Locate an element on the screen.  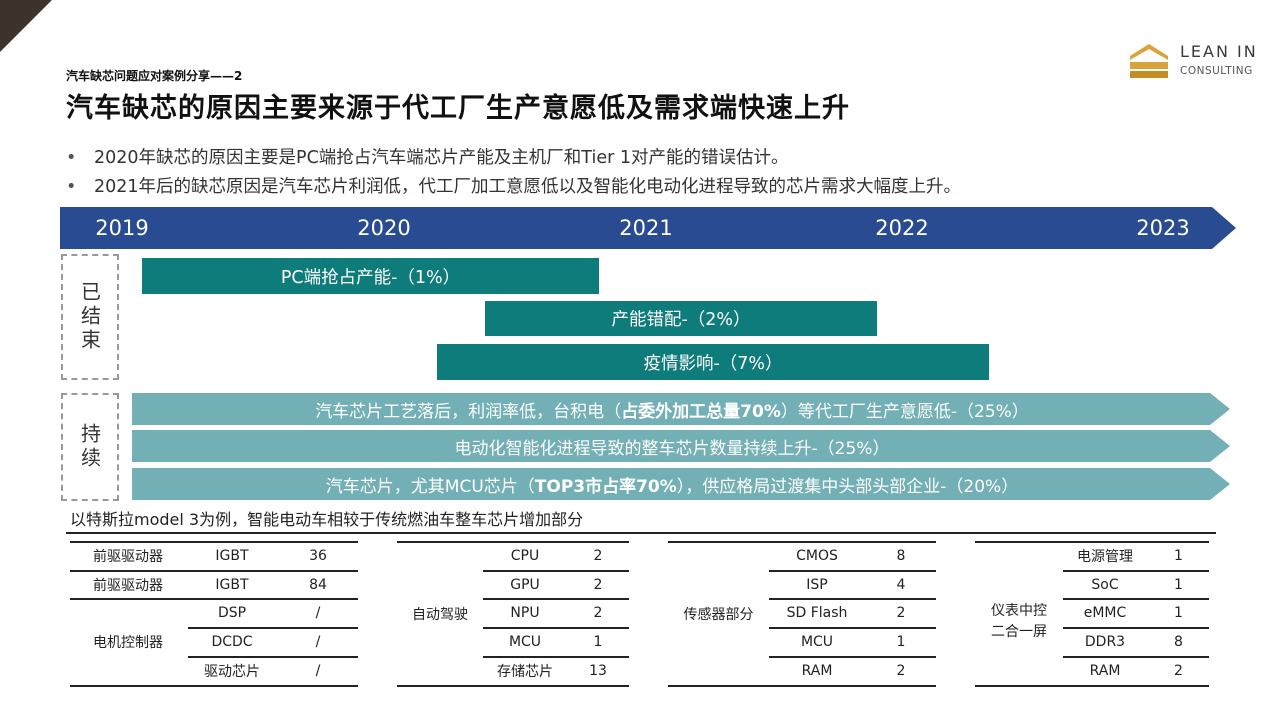
timeline-arrow: 2019 2020 2021 2022 2023 is located at coordinates (648, 228).